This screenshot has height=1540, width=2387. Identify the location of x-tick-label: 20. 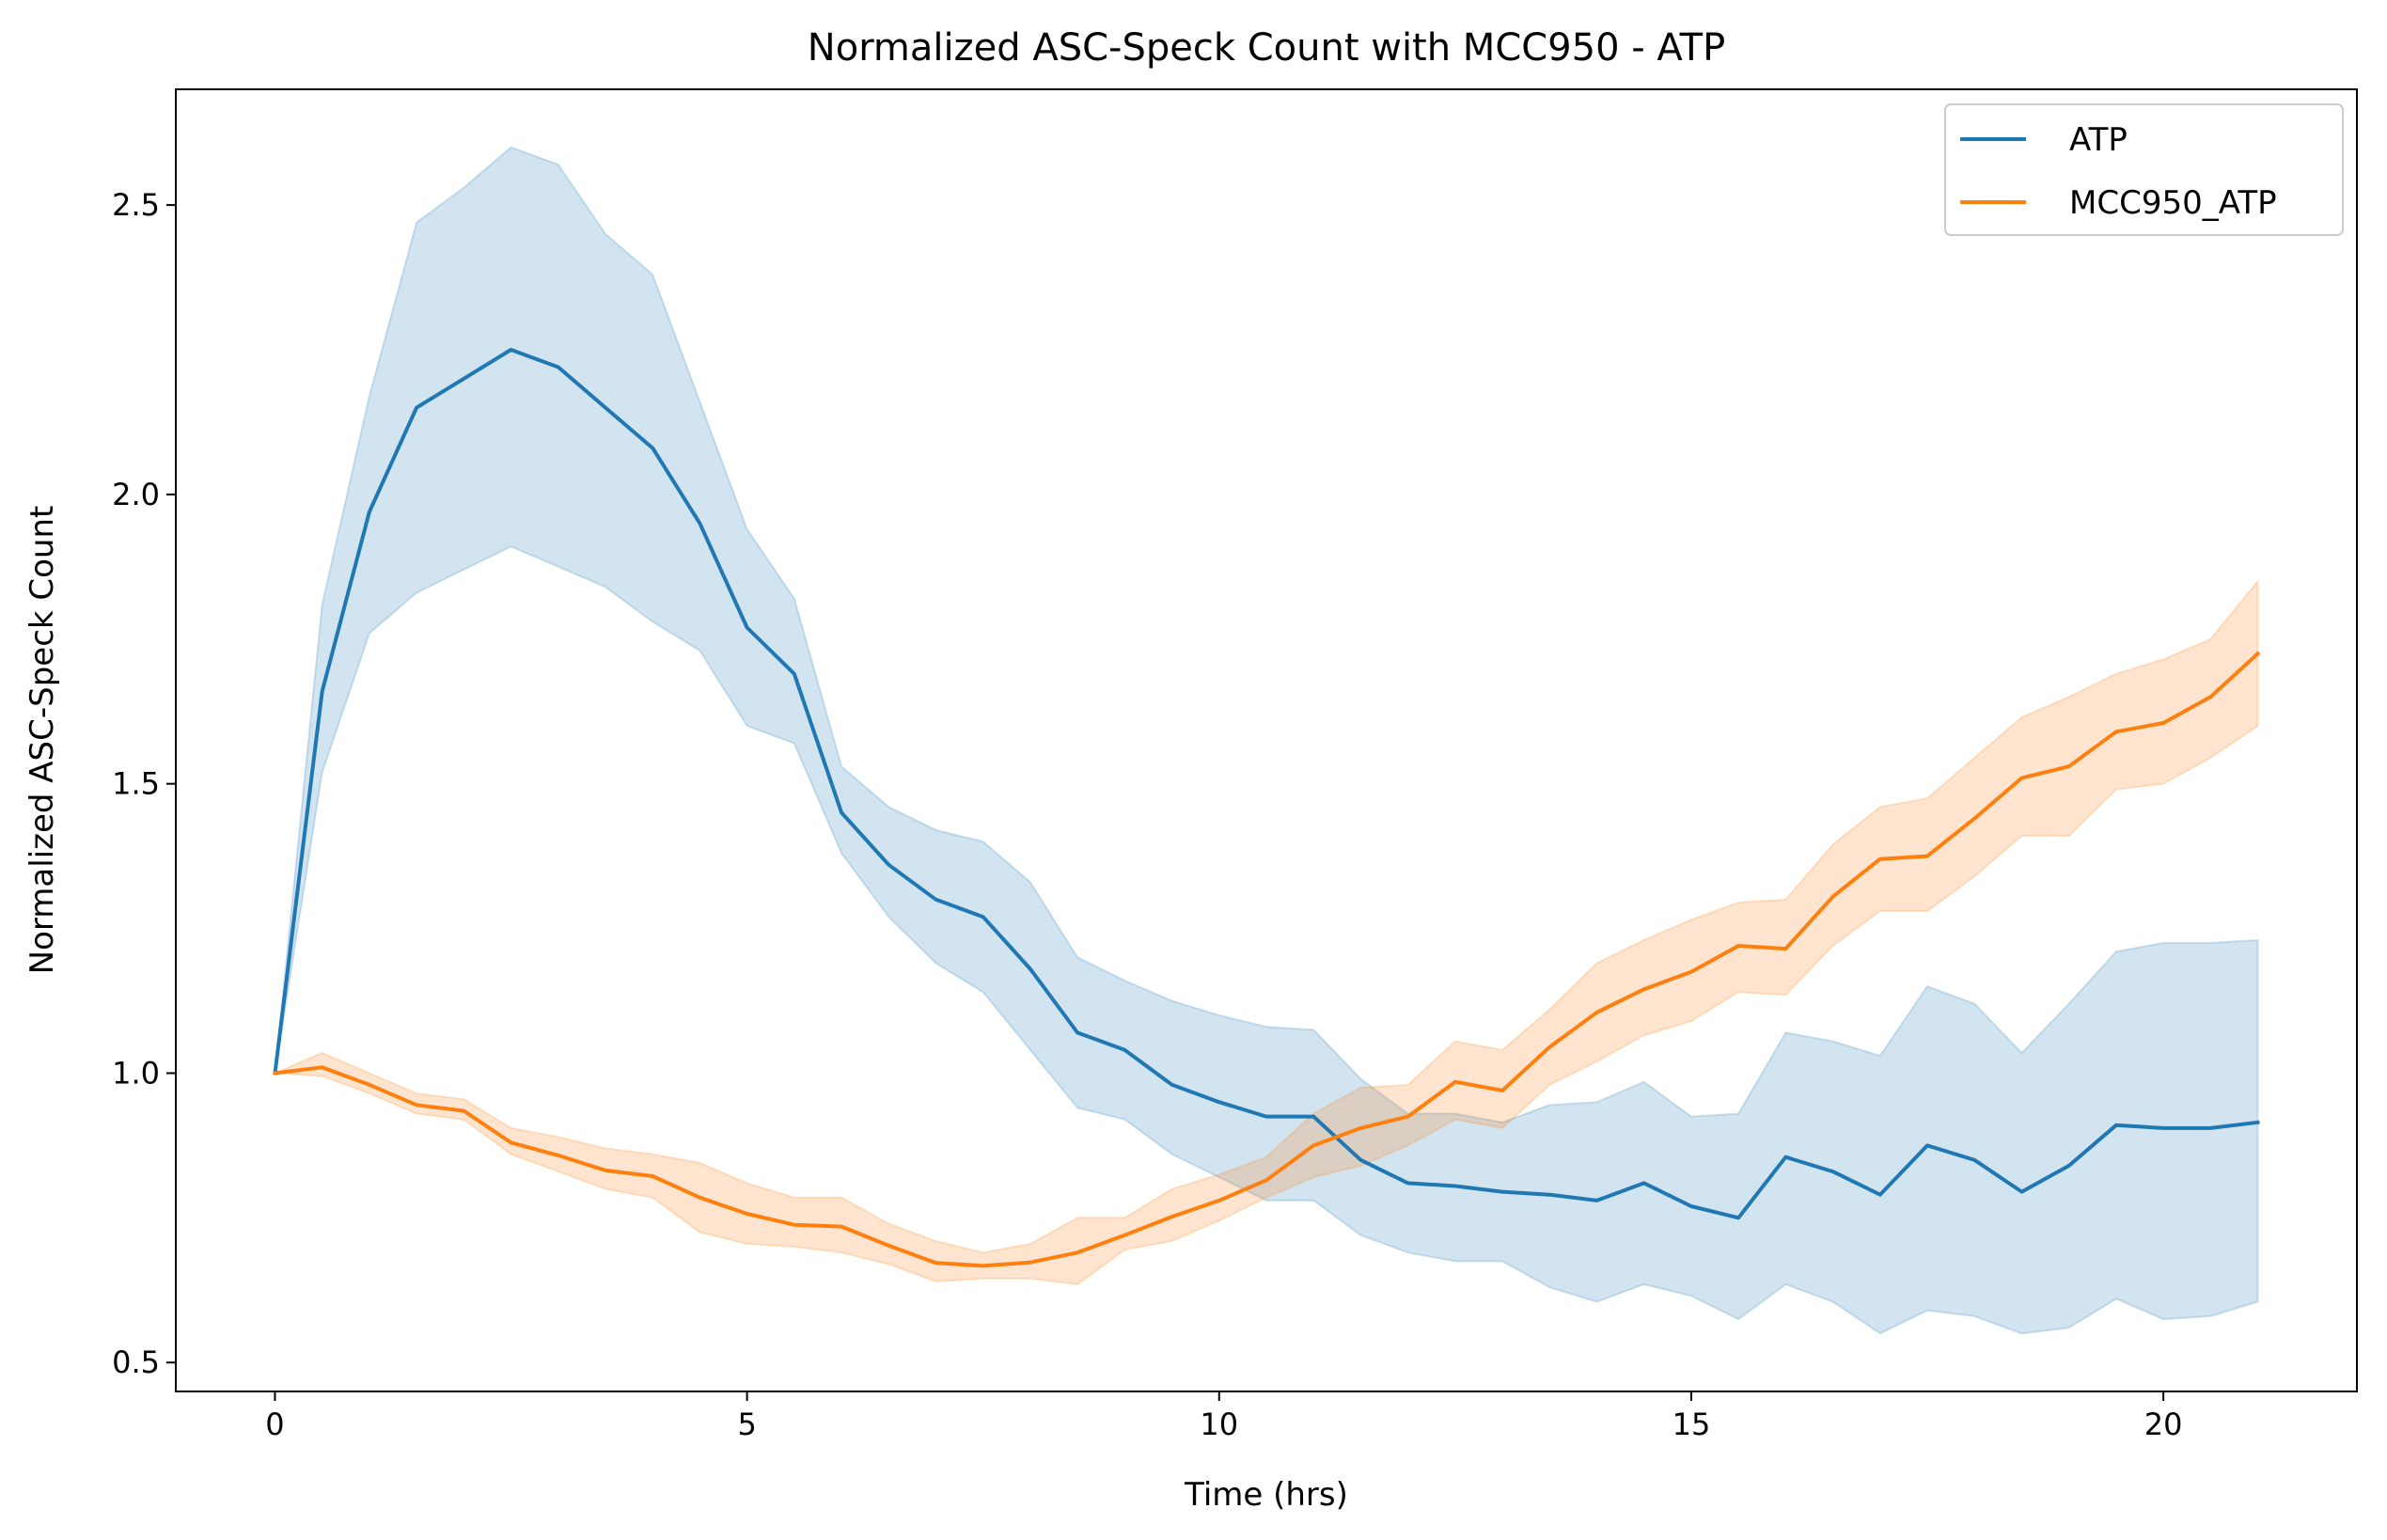
(2163, 1424).